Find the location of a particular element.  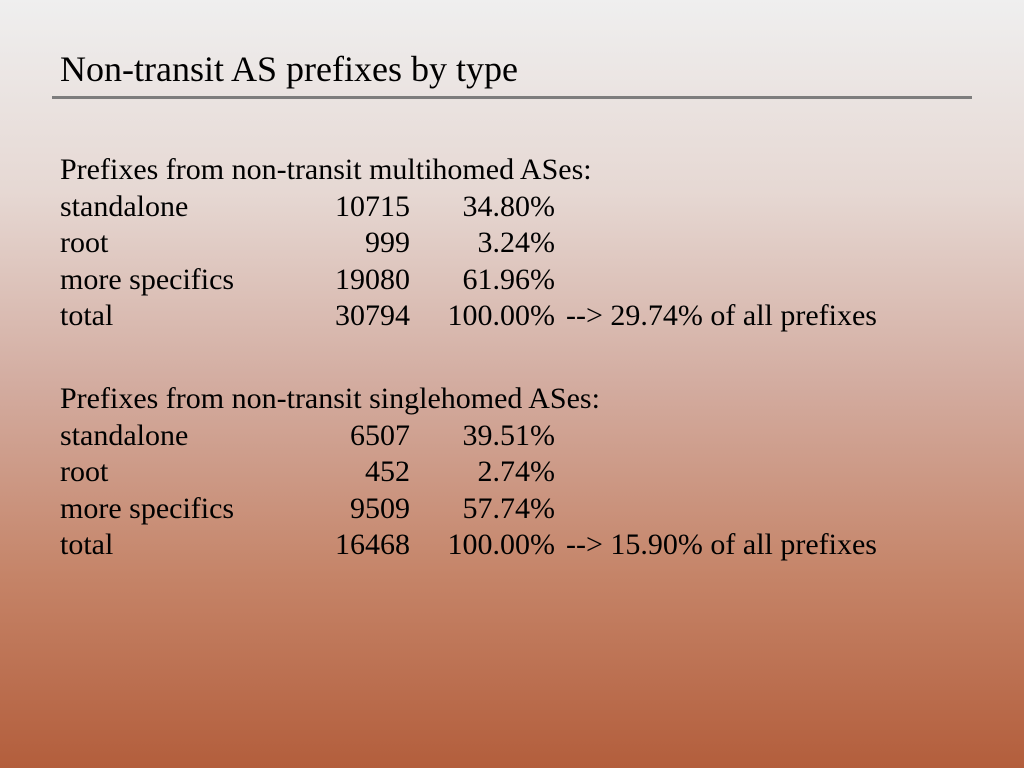

row-note: --> 29.74% of all prefixes is located at coordinates (721, 315).